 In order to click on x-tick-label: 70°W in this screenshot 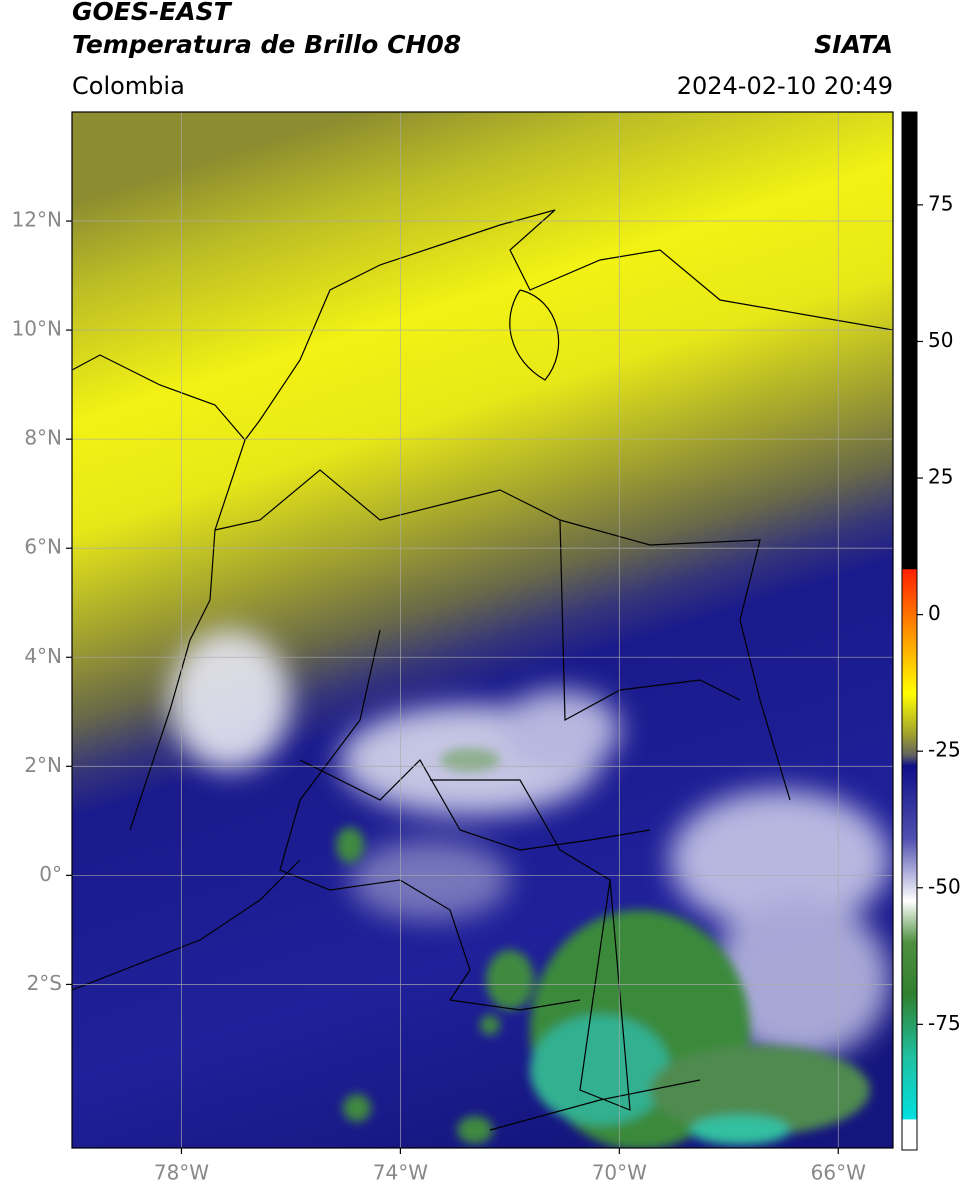, I will do `click(619, 1173)`.